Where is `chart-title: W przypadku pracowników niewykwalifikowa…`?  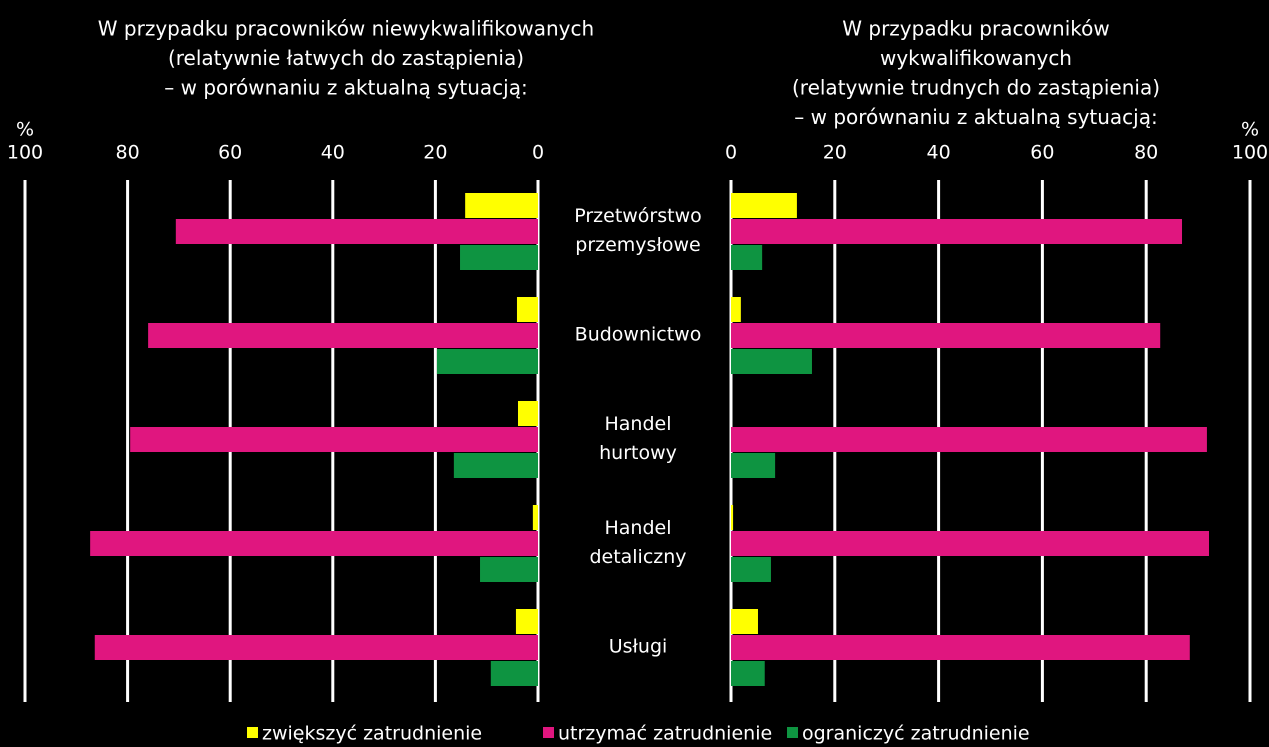
chart-title: W przypadku pracowników niewykwalifikowa… is located at coordinates (346, 29).